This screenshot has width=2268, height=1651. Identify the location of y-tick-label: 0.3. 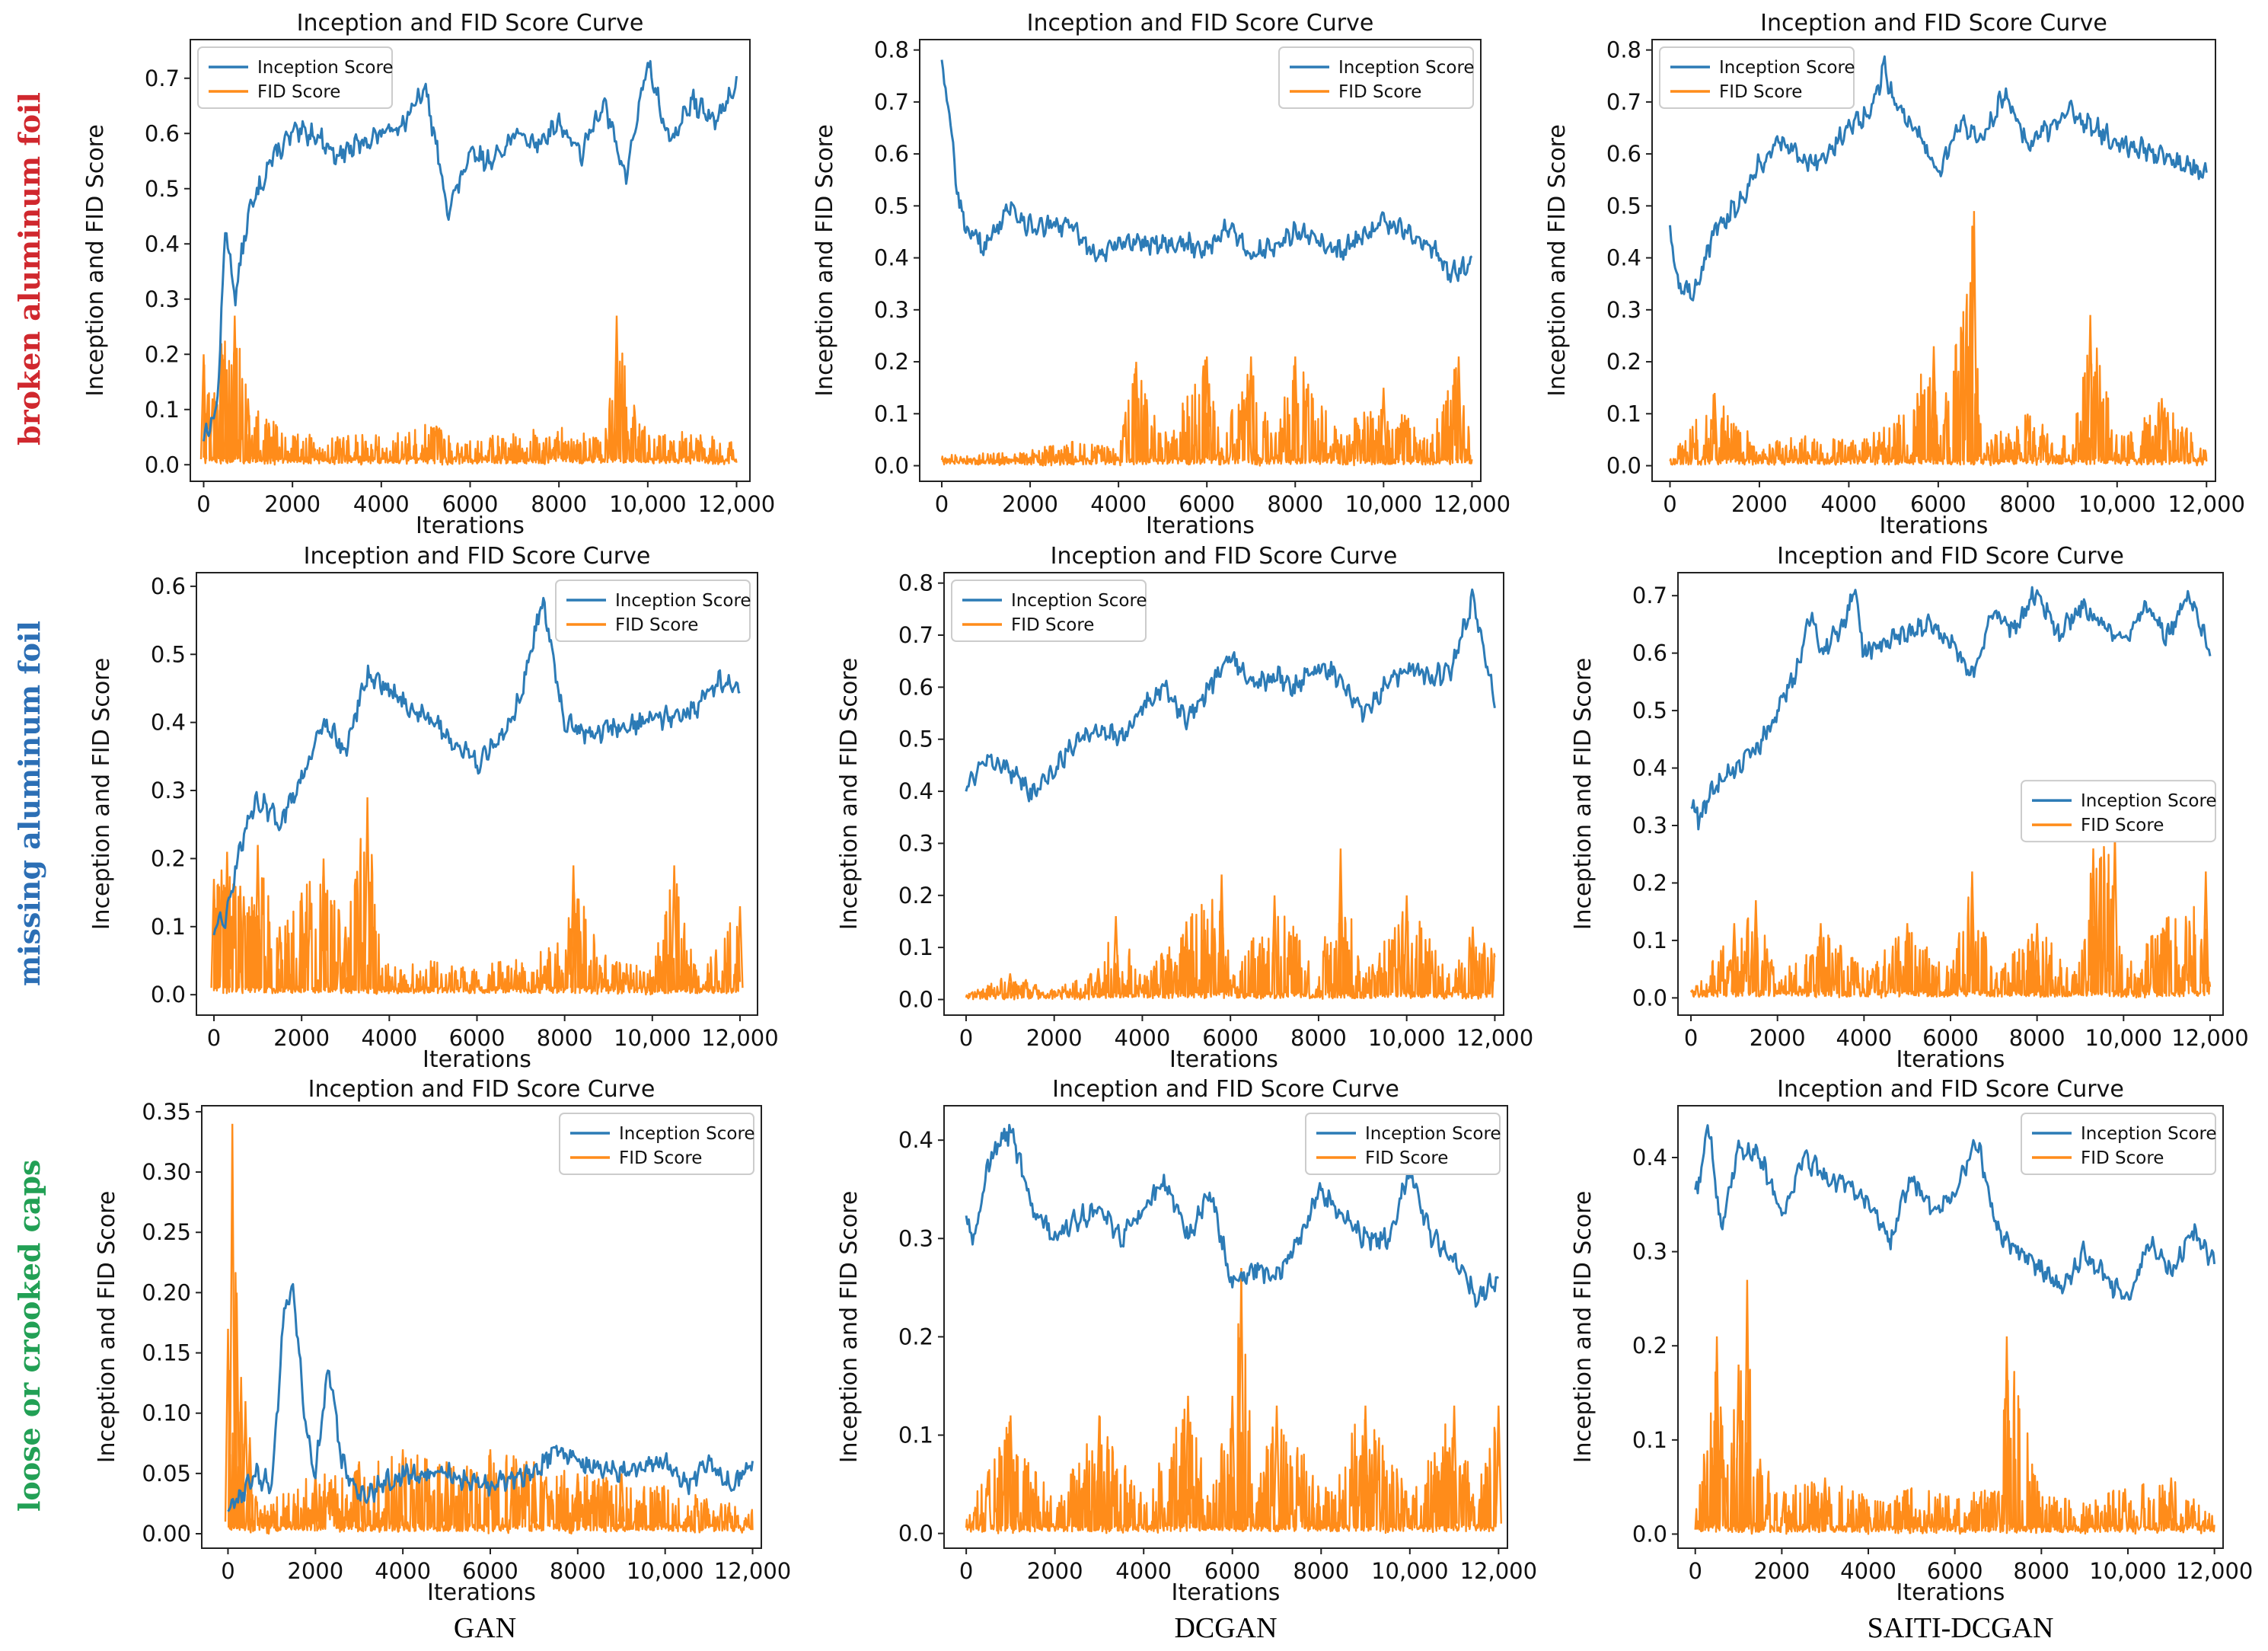
(168, 790).